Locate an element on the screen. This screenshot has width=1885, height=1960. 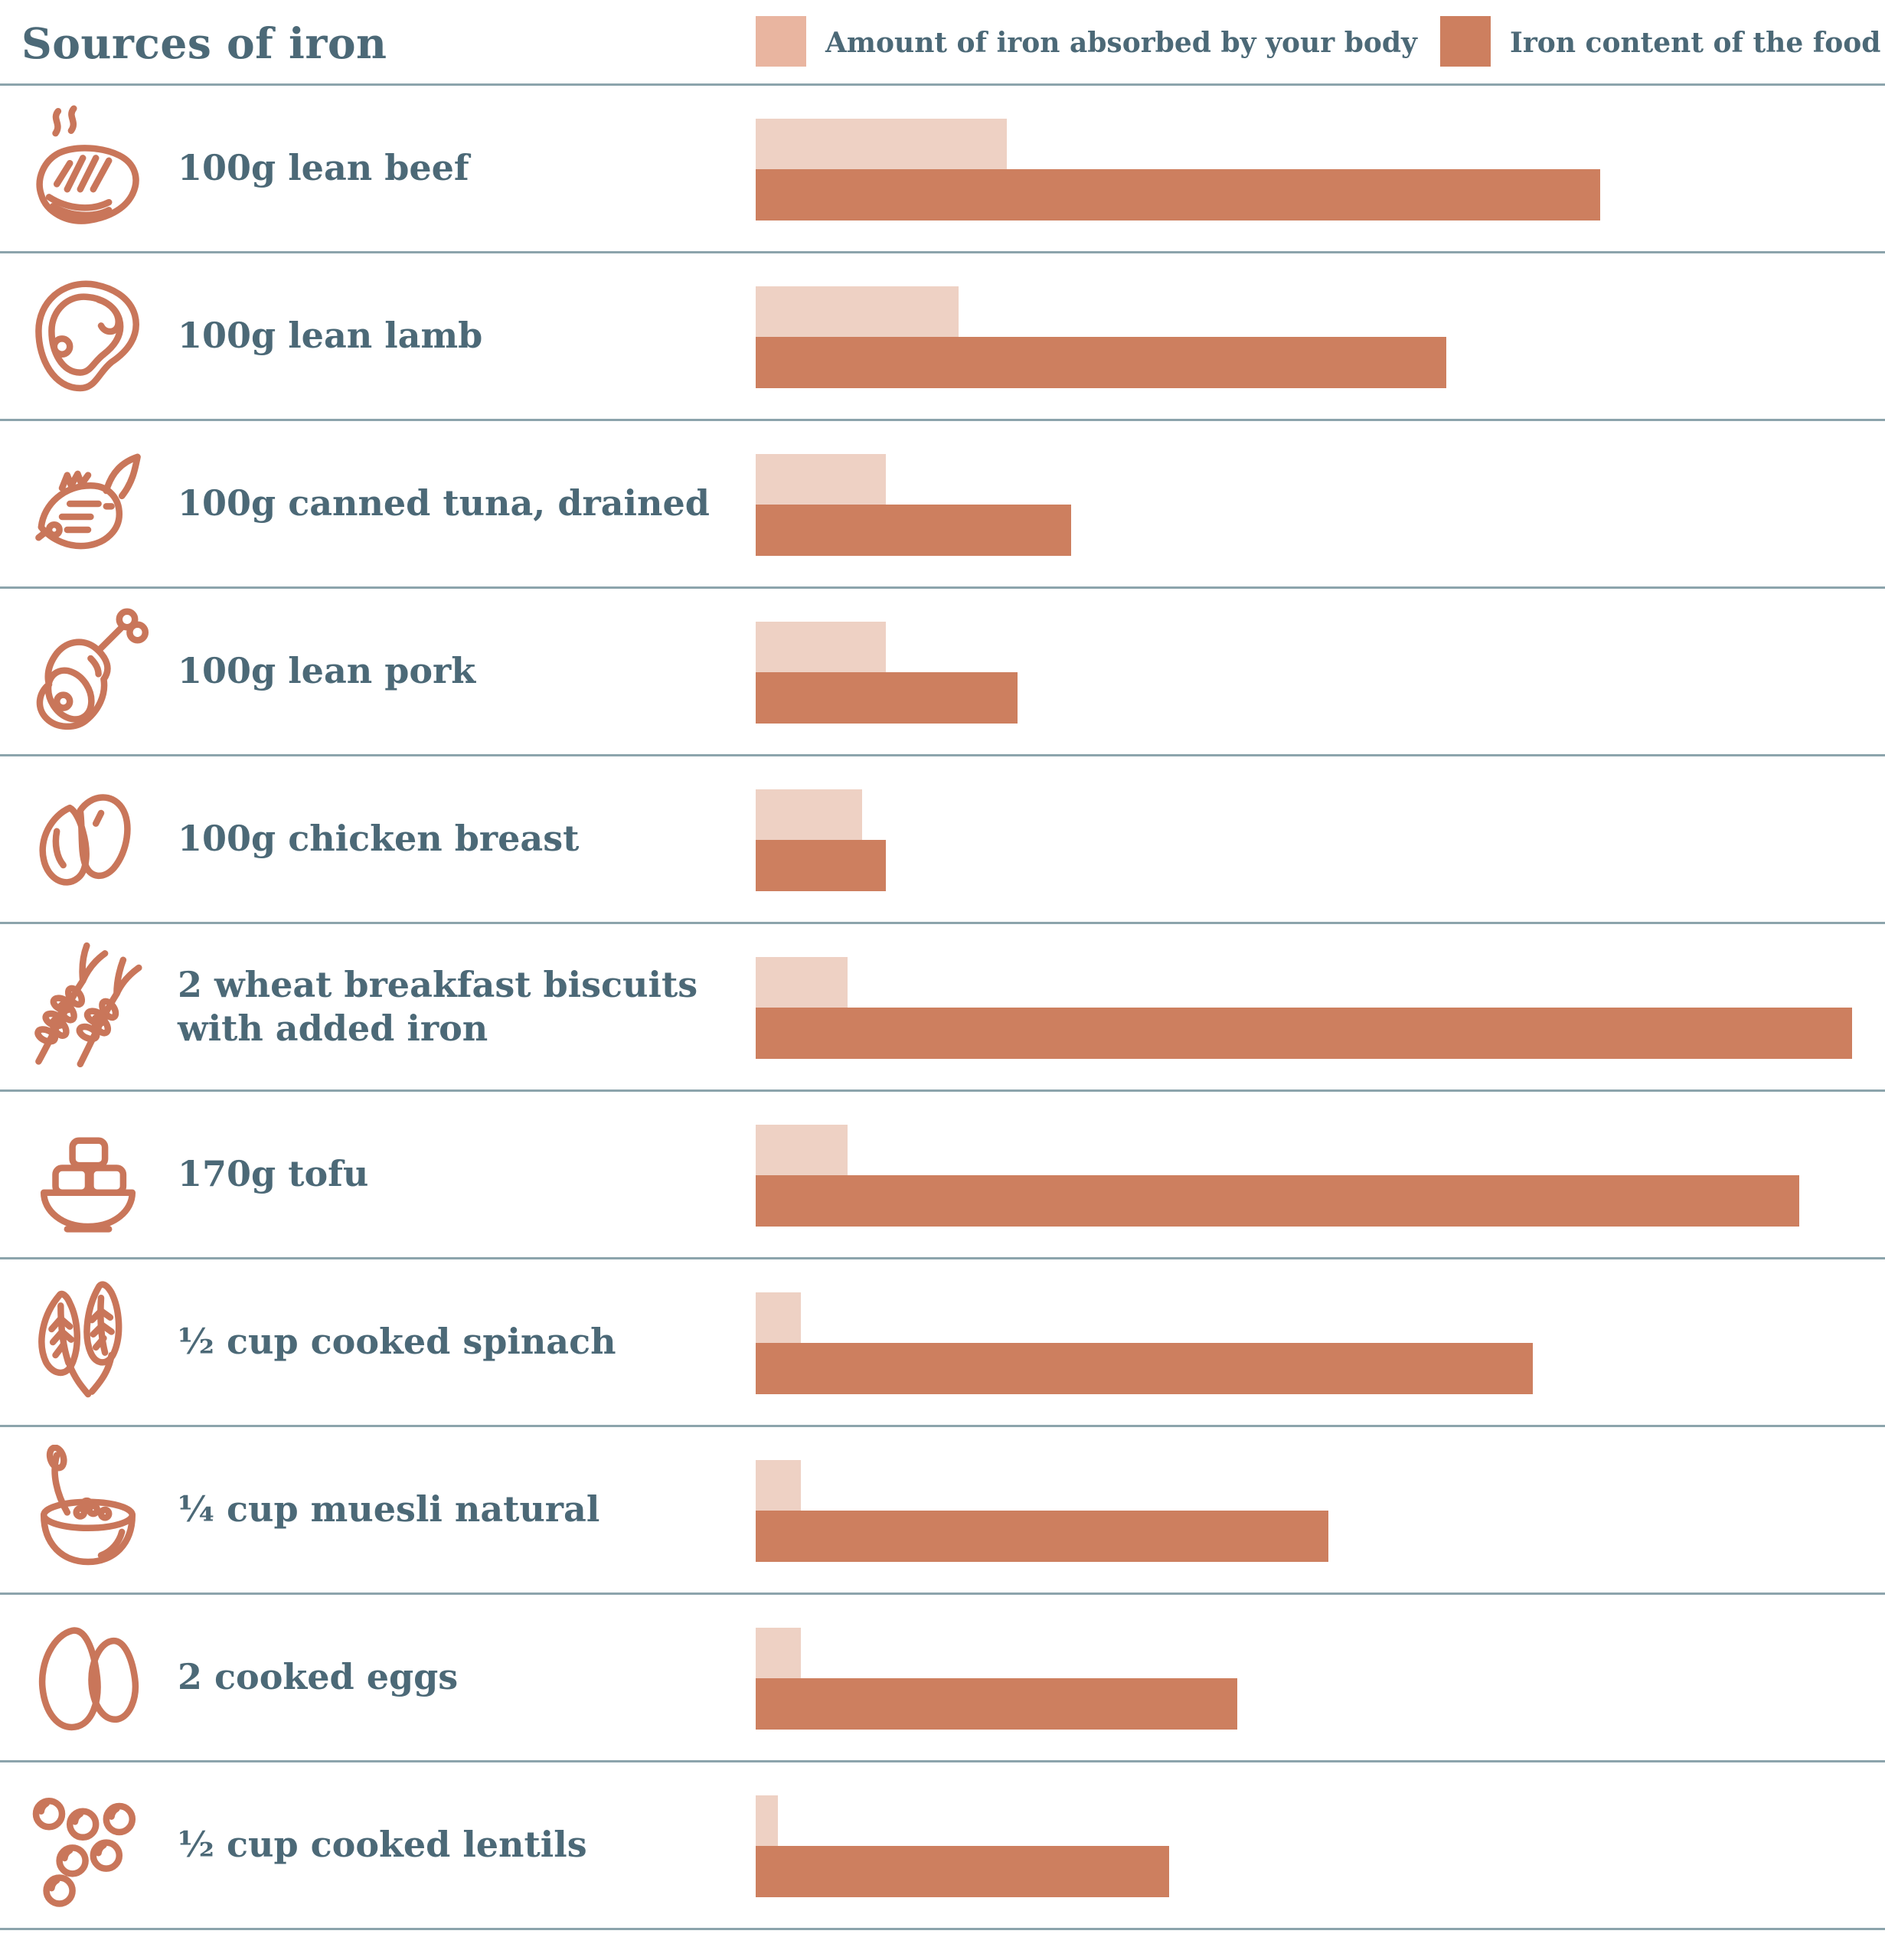
food-label: 100g lean pork is located at coordinates (327, 671).